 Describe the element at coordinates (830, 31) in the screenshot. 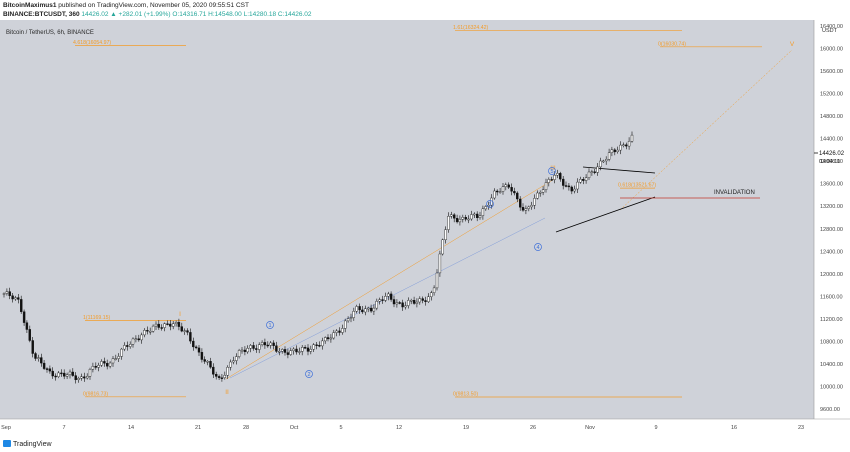

I see `currency-label: USDT` at that location.